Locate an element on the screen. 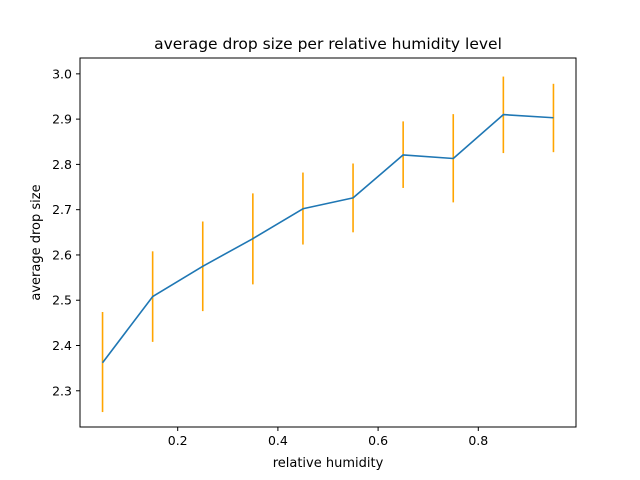 This screenshot has width=640, height=480. x-tick-label: 0.4 is located at coordinates (278, 440).